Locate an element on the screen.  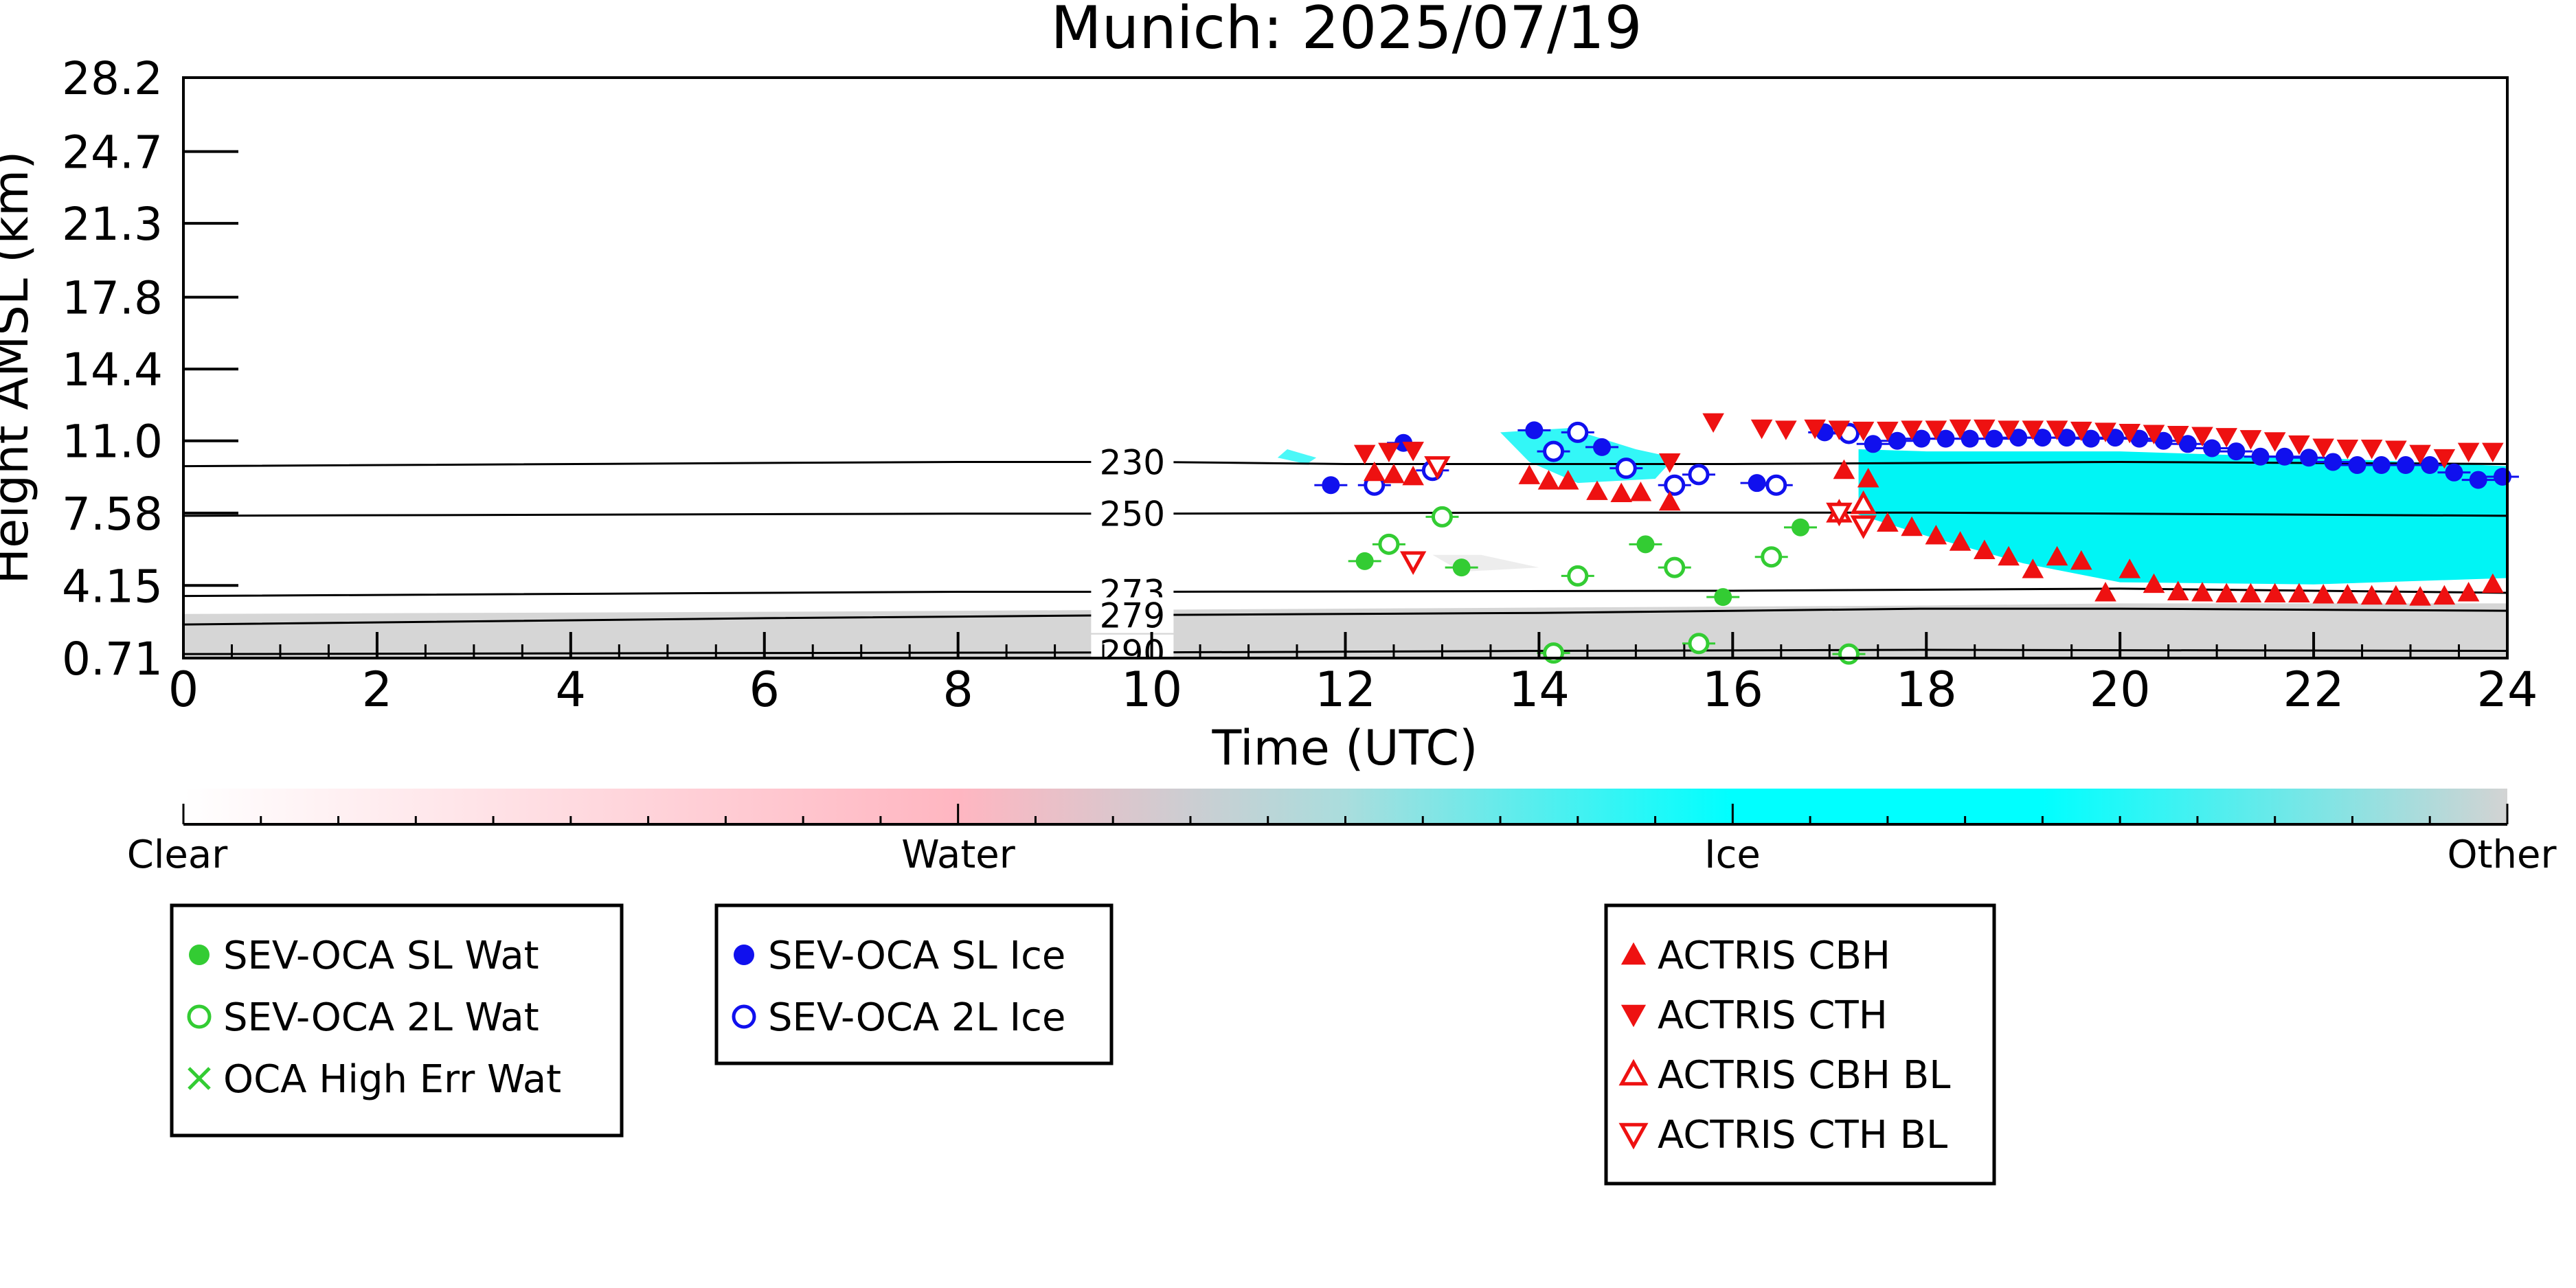
y-tick-label: 14.4 is located at coordinates (112, 369).